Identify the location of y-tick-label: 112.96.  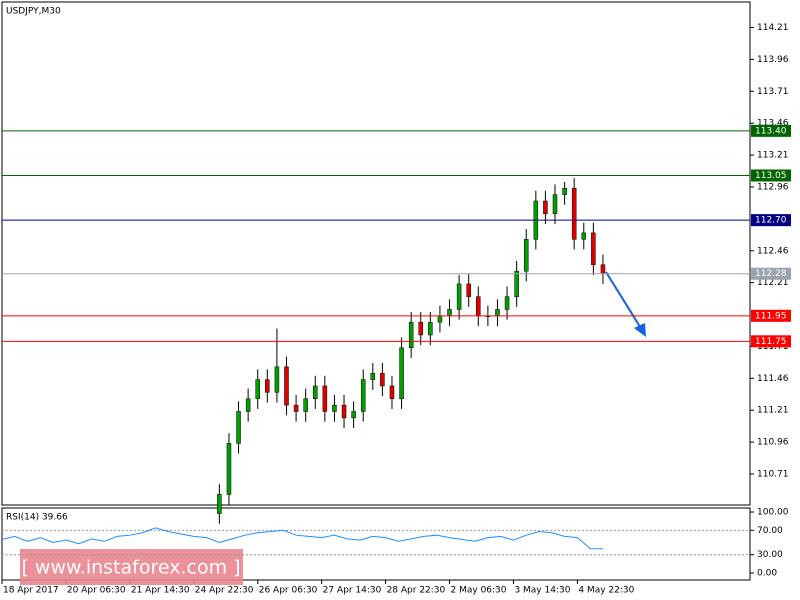
(773, 187).